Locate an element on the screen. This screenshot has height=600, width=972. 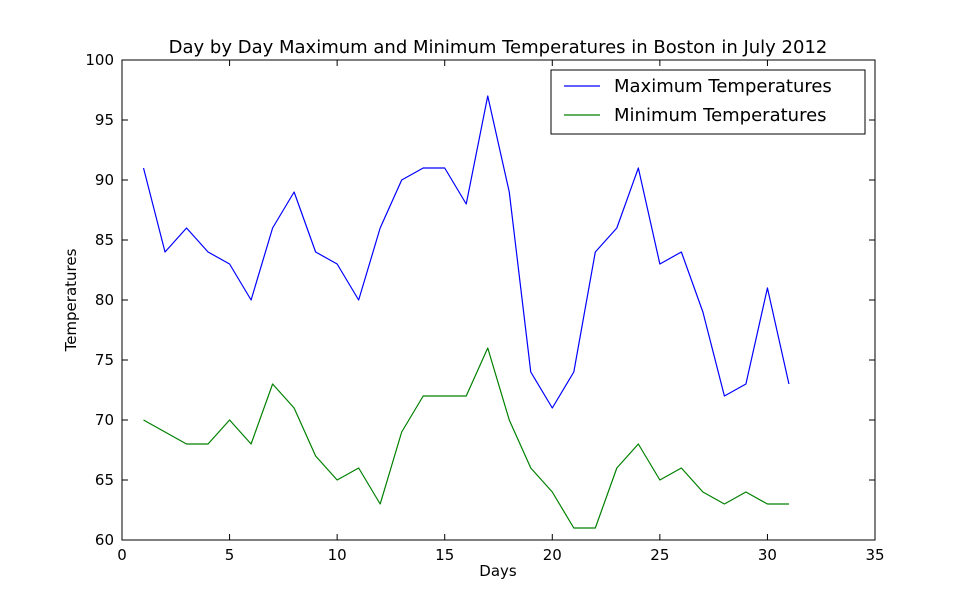
x-tick-label: 10 is located at coordinates (337, 555).